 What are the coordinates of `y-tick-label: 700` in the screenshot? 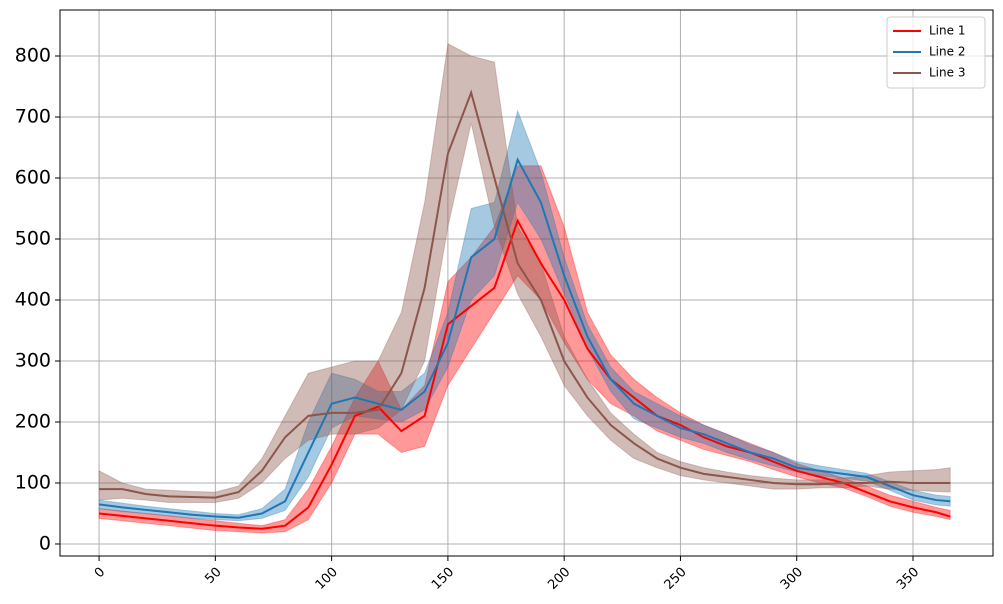 It's located at (33, 116).